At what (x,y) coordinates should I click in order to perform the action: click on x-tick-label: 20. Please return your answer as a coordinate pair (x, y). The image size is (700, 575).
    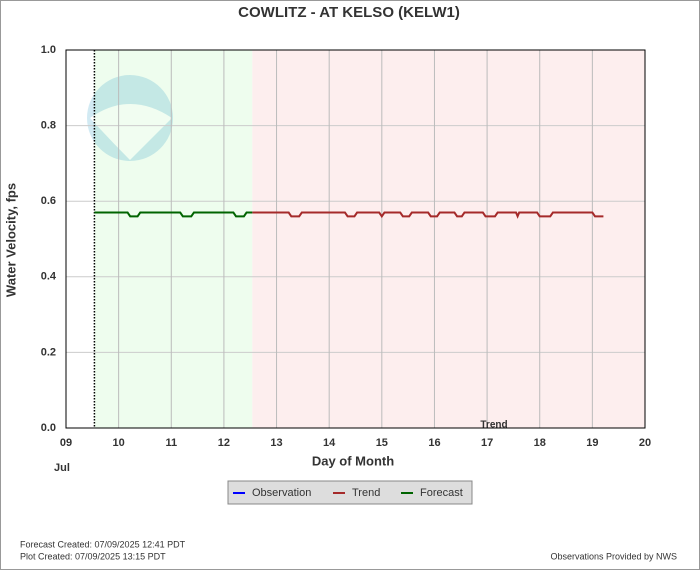
    Looking at the image, I should click on (645, 443).